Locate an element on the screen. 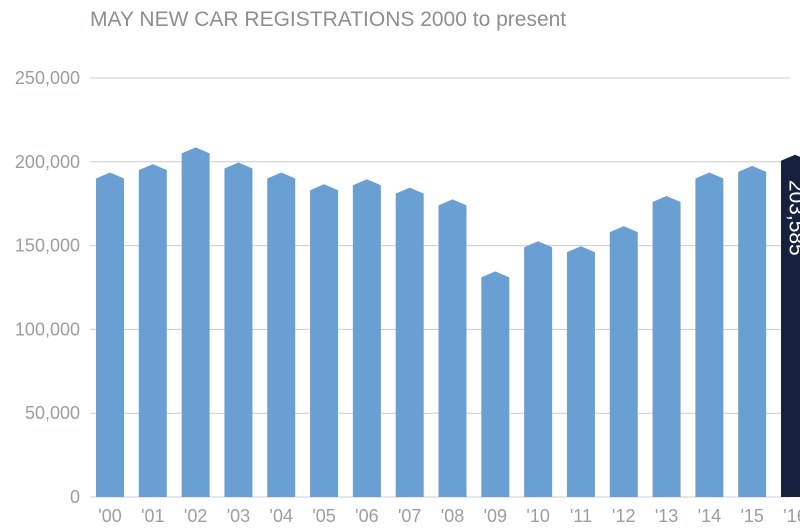 The height and width of the screenshot is (532, 800). x-tick-label: '07 is located at coordinates (409, 516).